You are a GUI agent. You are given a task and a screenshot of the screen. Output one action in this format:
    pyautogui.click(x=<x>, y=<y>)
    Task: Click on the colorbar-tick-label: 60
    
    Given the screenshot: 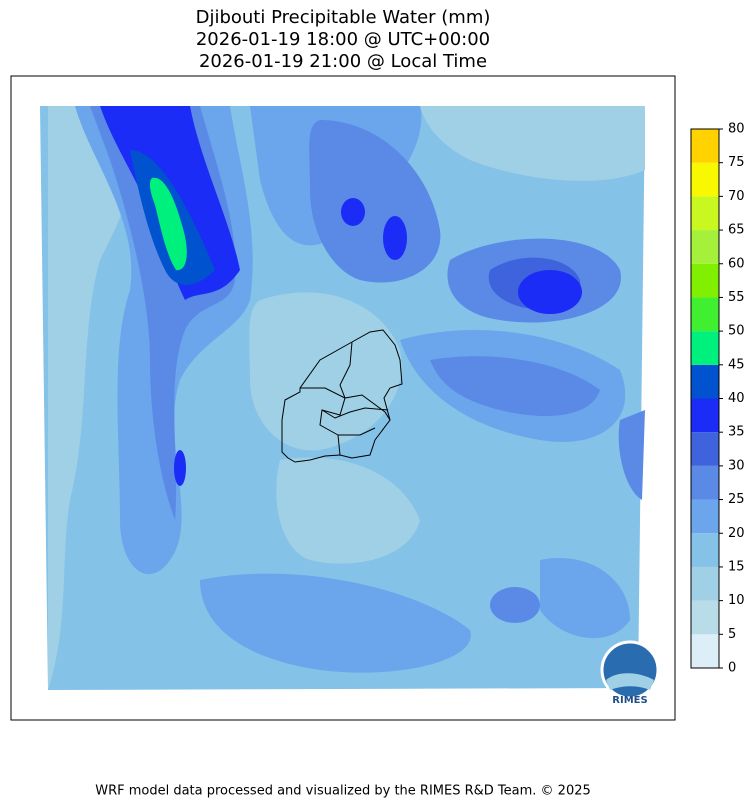 What is the action you would take?
    pyautogui.click(x=736, y=263)
    